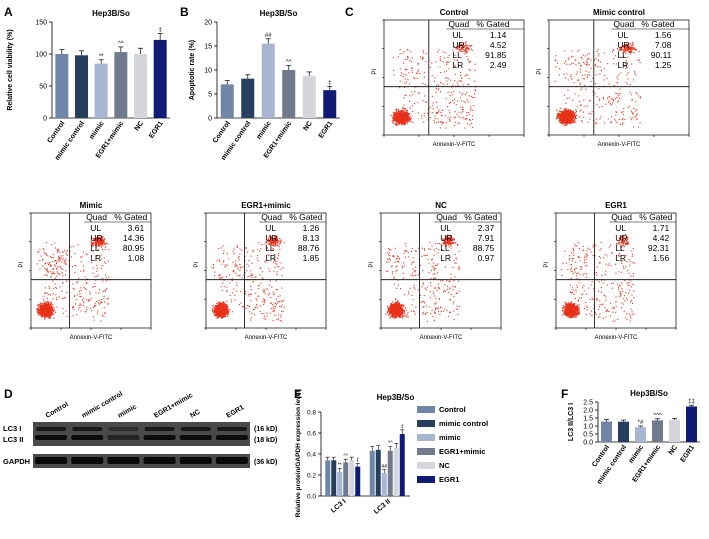 The width and height of the screenshot is (709, 539). I want to click on panel-letter-d: D, so click(8, 394).